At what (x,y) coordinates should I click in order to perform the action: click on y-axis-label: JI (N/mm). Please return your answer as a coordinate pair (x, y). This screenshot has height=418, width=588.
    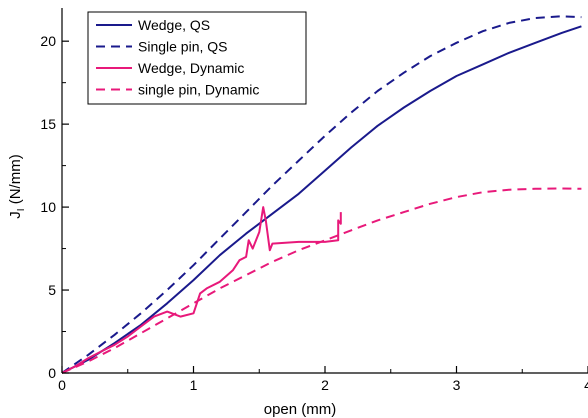
    Looking at the image, I should click on (17, 186).